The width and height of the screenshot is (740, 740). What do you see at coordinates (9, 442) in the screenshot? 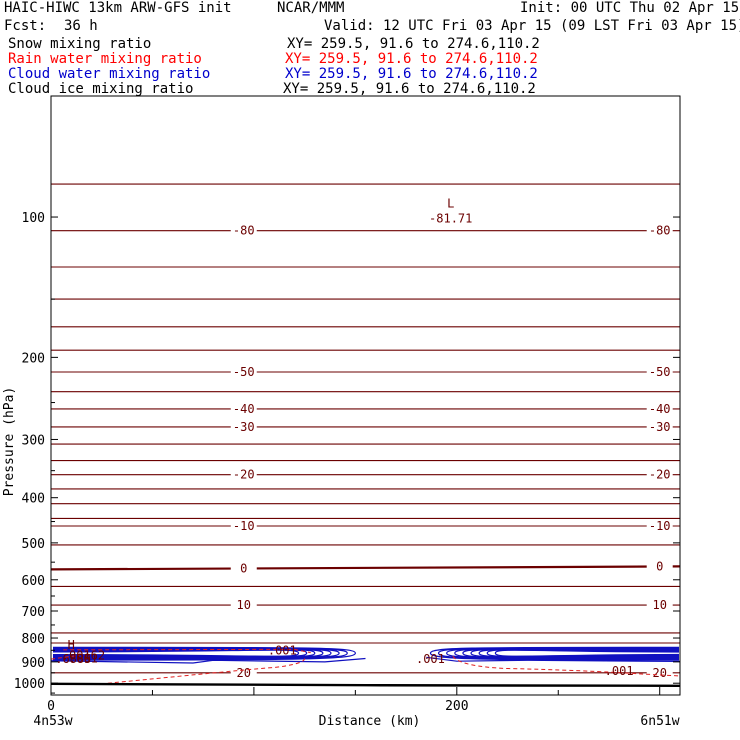
I see `y-axis-title: Pressure (hPa)` at bounding box center [9, 442].